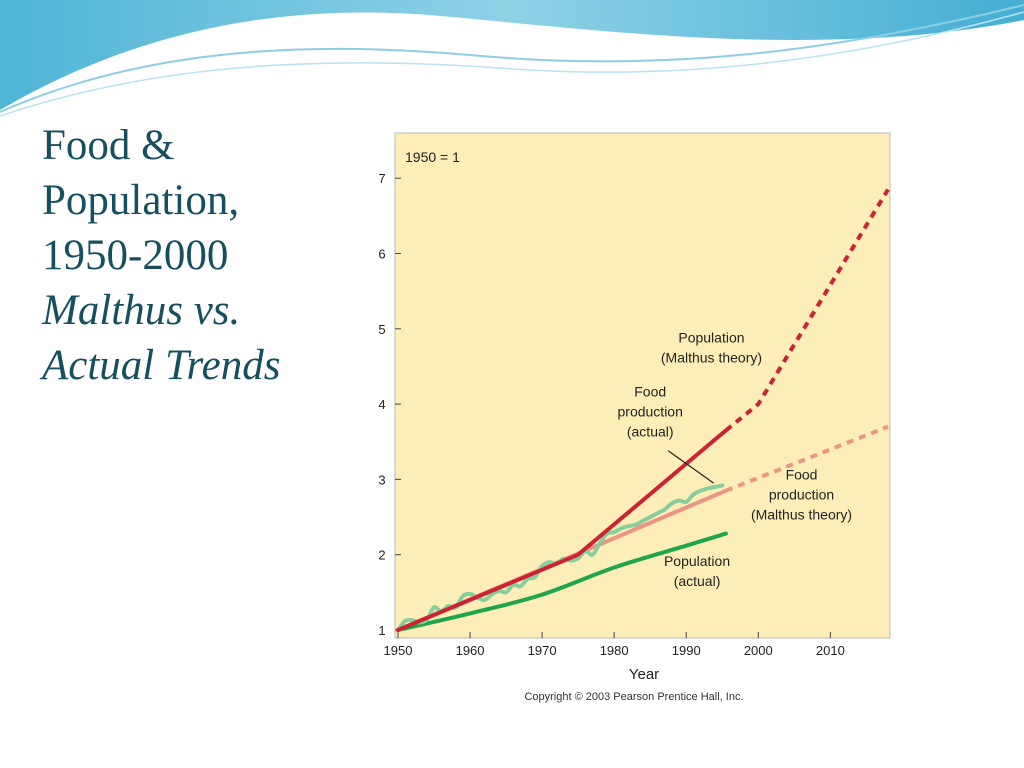 Image resolution: width=1024 pixels, height=768 pixels. I want to click on x-tick-label: 1950, so click(398, 650).